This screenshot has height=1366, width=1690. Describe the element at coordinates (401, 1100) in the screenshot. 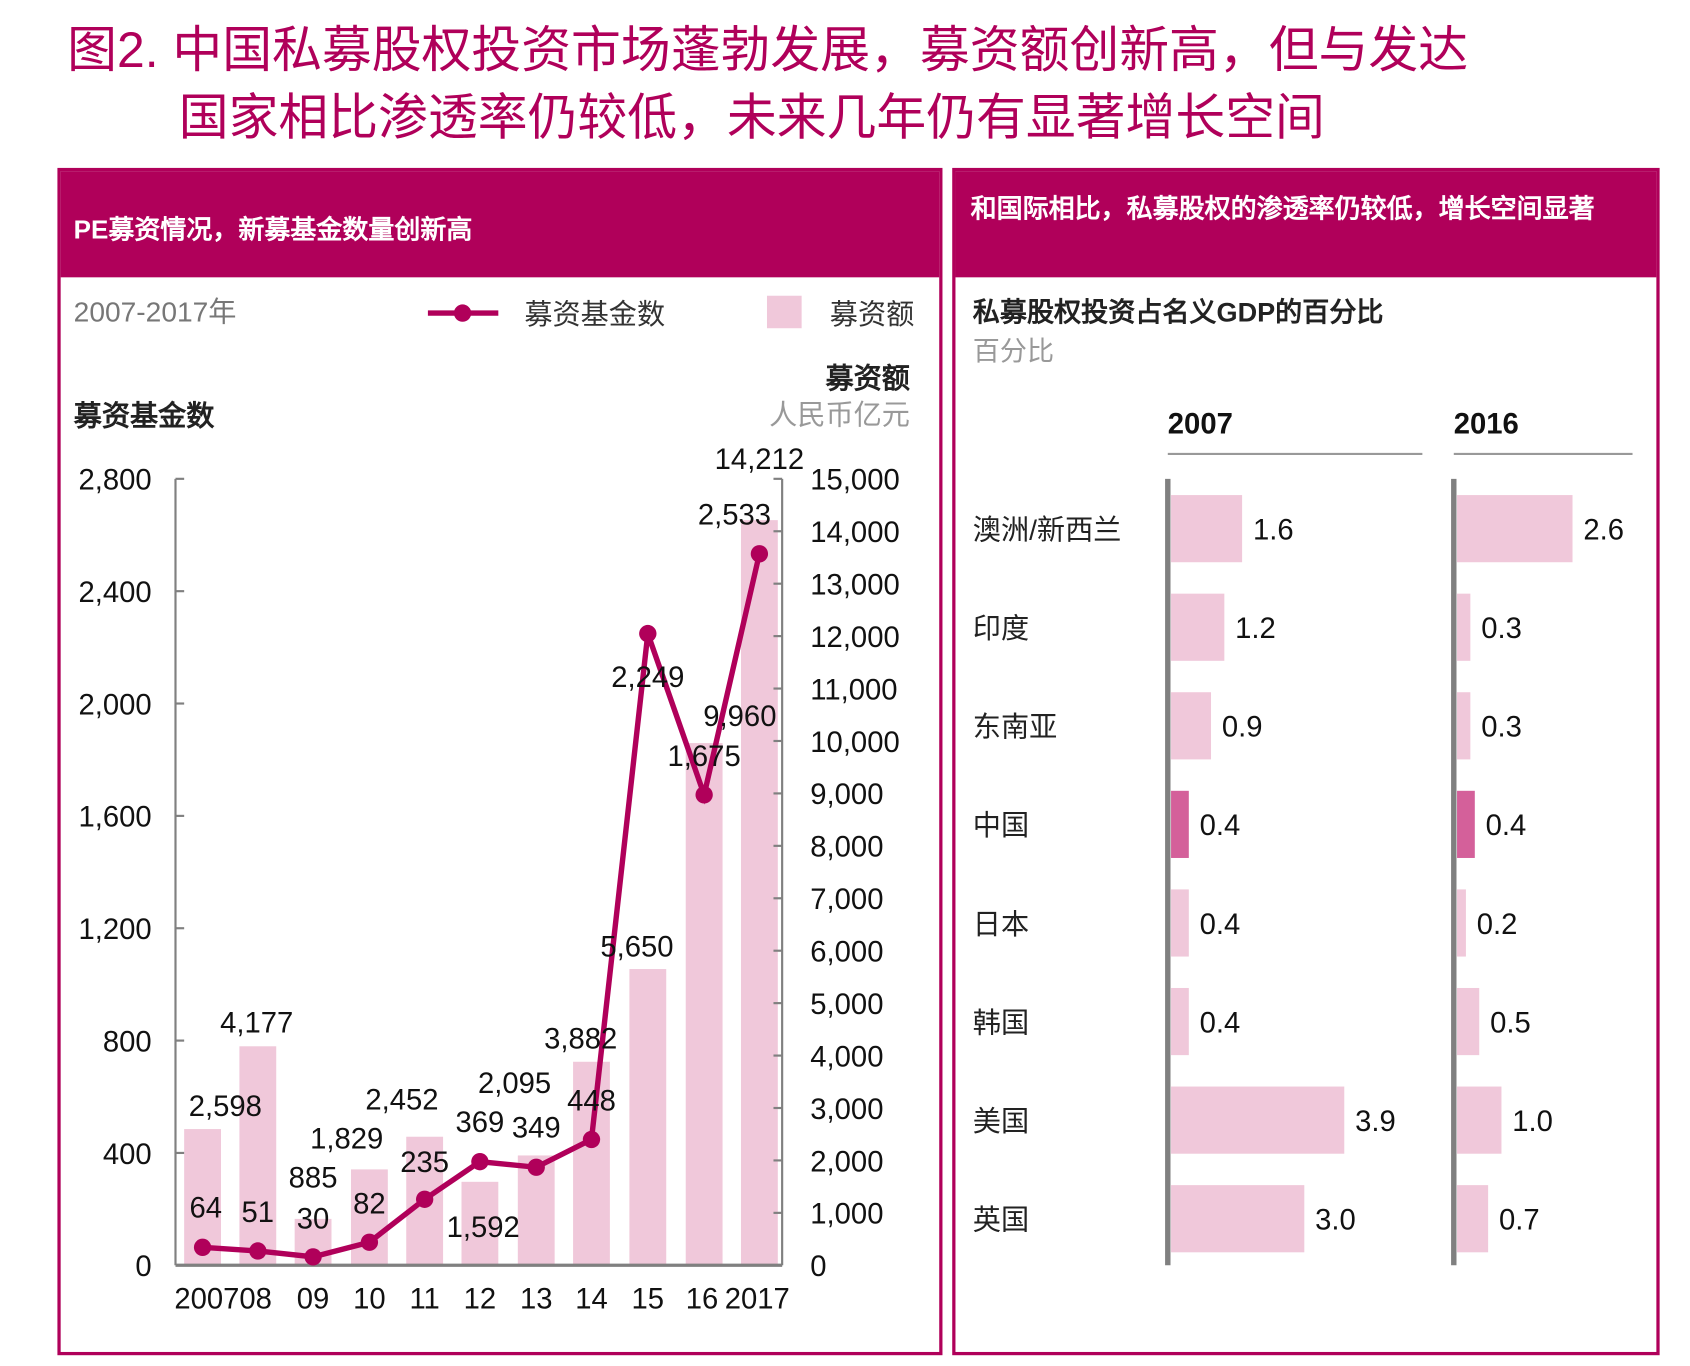

I see `bar-data-label: 2,452` at that location.